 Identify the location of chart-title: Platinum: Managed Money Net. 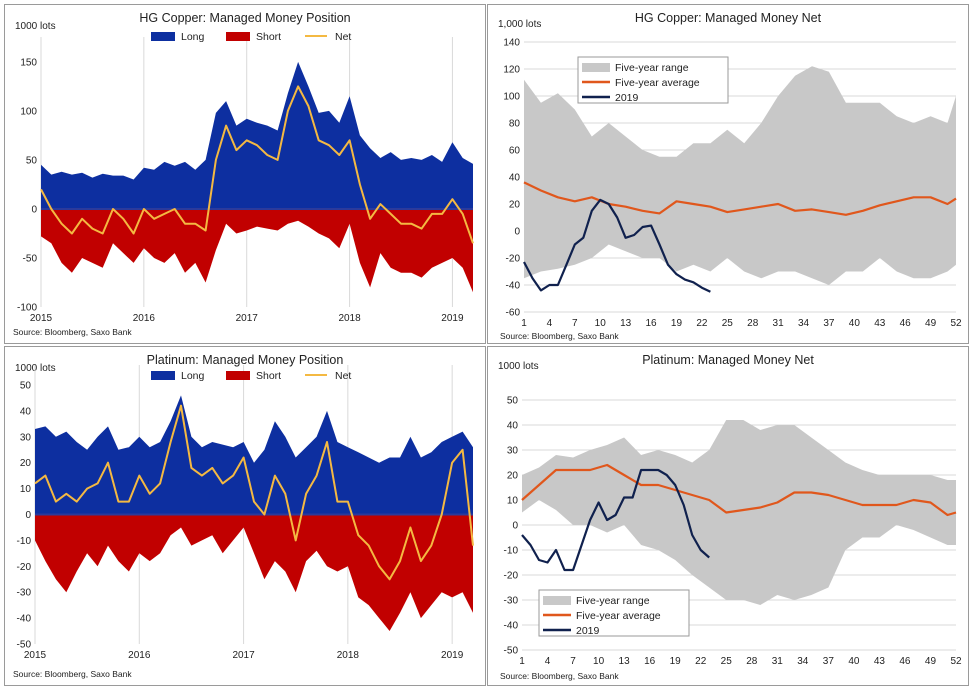
(728, 360).